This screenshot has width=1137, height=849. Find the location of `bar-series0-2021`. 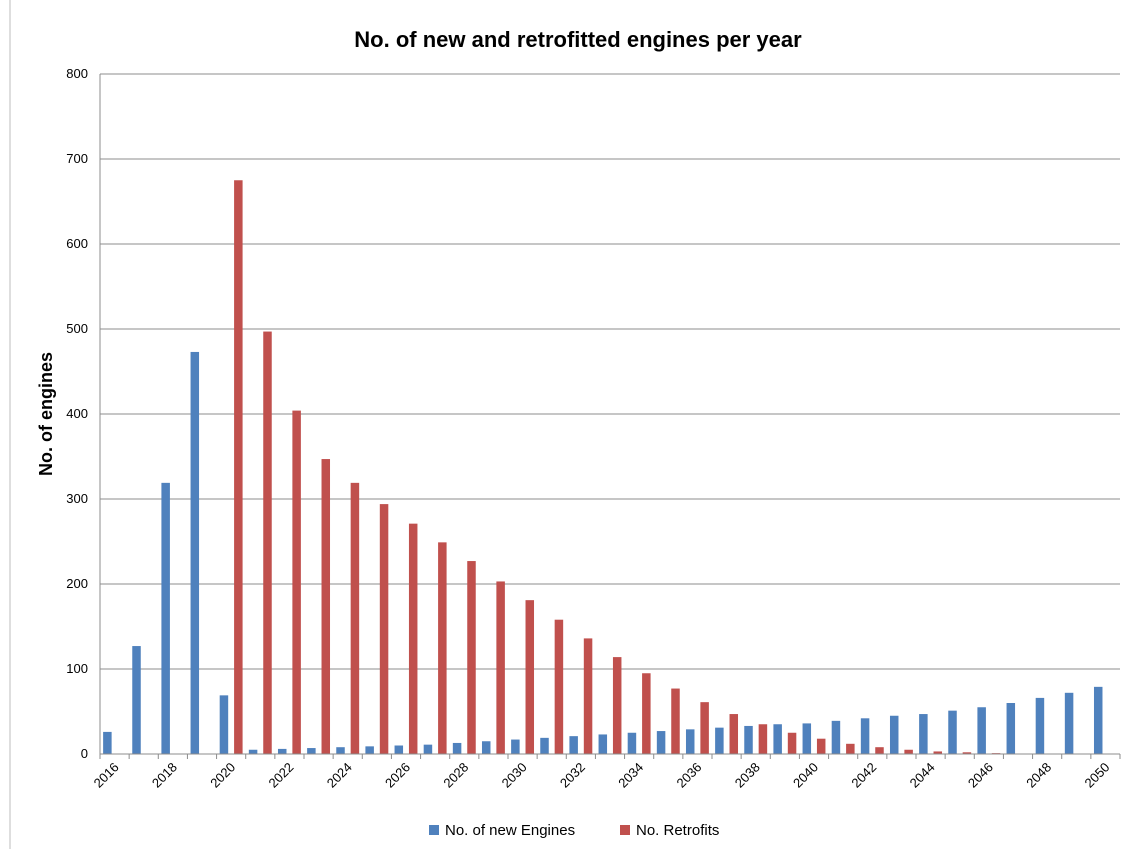

bar-series0-2021 is located at coordinates (253, 751).